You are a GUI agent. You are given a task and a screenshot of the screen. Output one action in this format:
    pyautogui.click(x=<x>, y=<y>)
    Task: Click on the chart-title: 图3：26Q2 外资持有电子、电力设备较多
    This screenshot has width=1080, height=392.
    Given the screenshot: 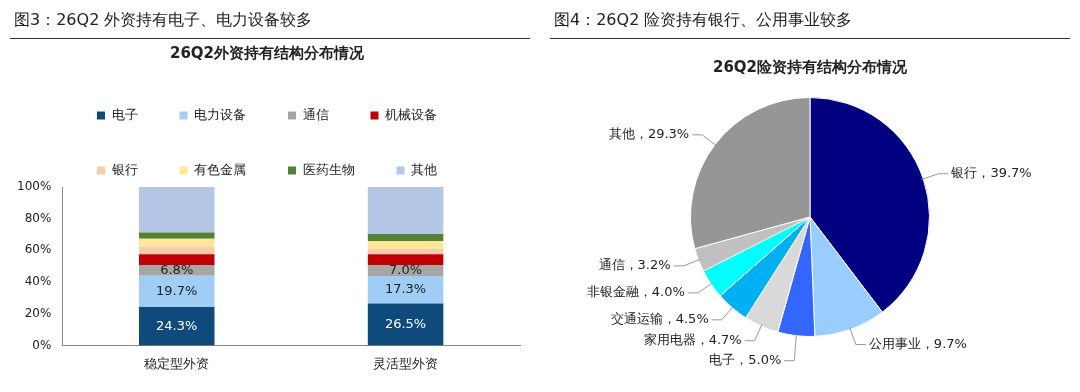 What is the action you would take?
    pyautogui.click(x=270, y=19)
    